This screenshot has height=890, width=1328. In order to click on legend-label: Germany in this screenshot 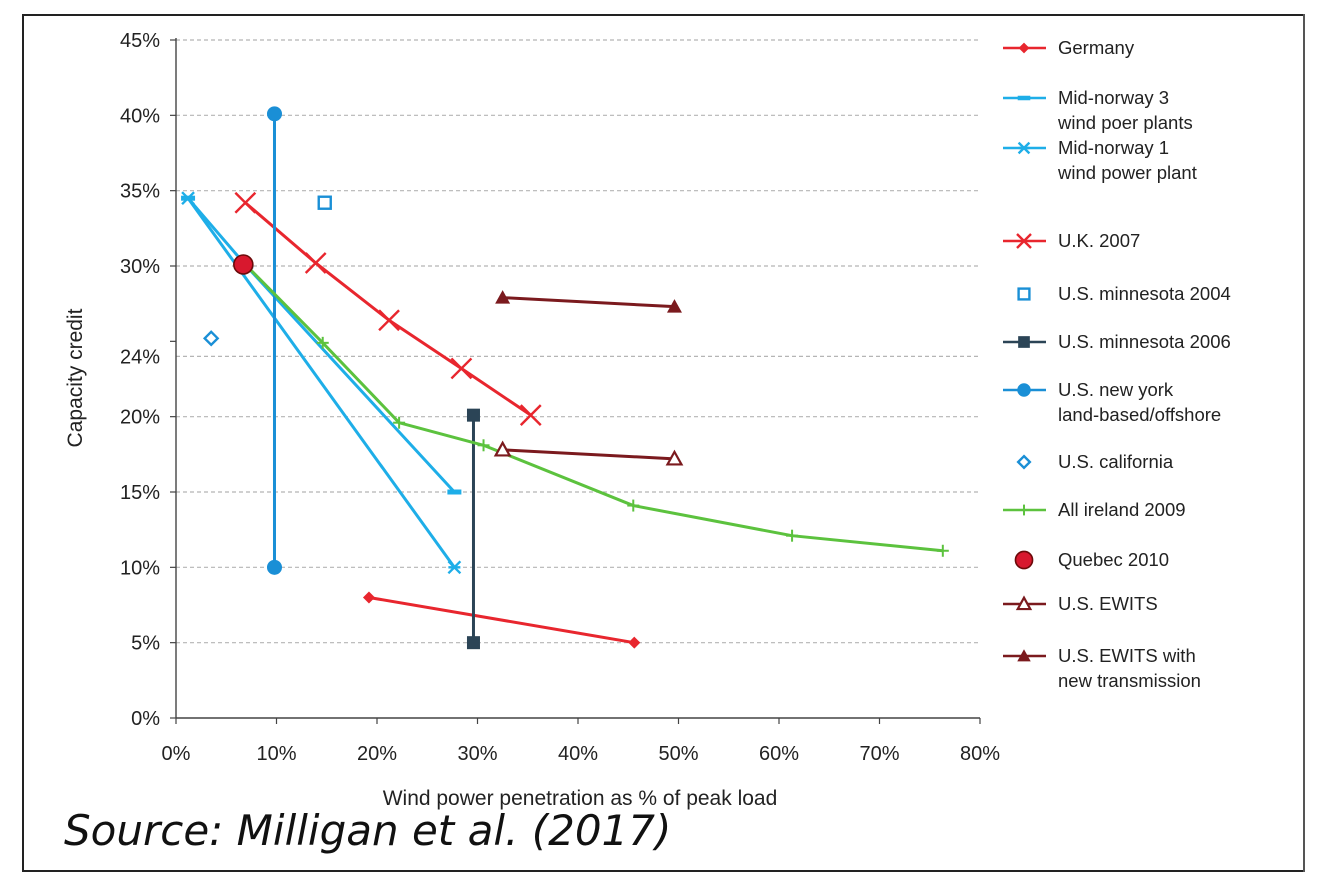, I will do `click(1096, 47)`.